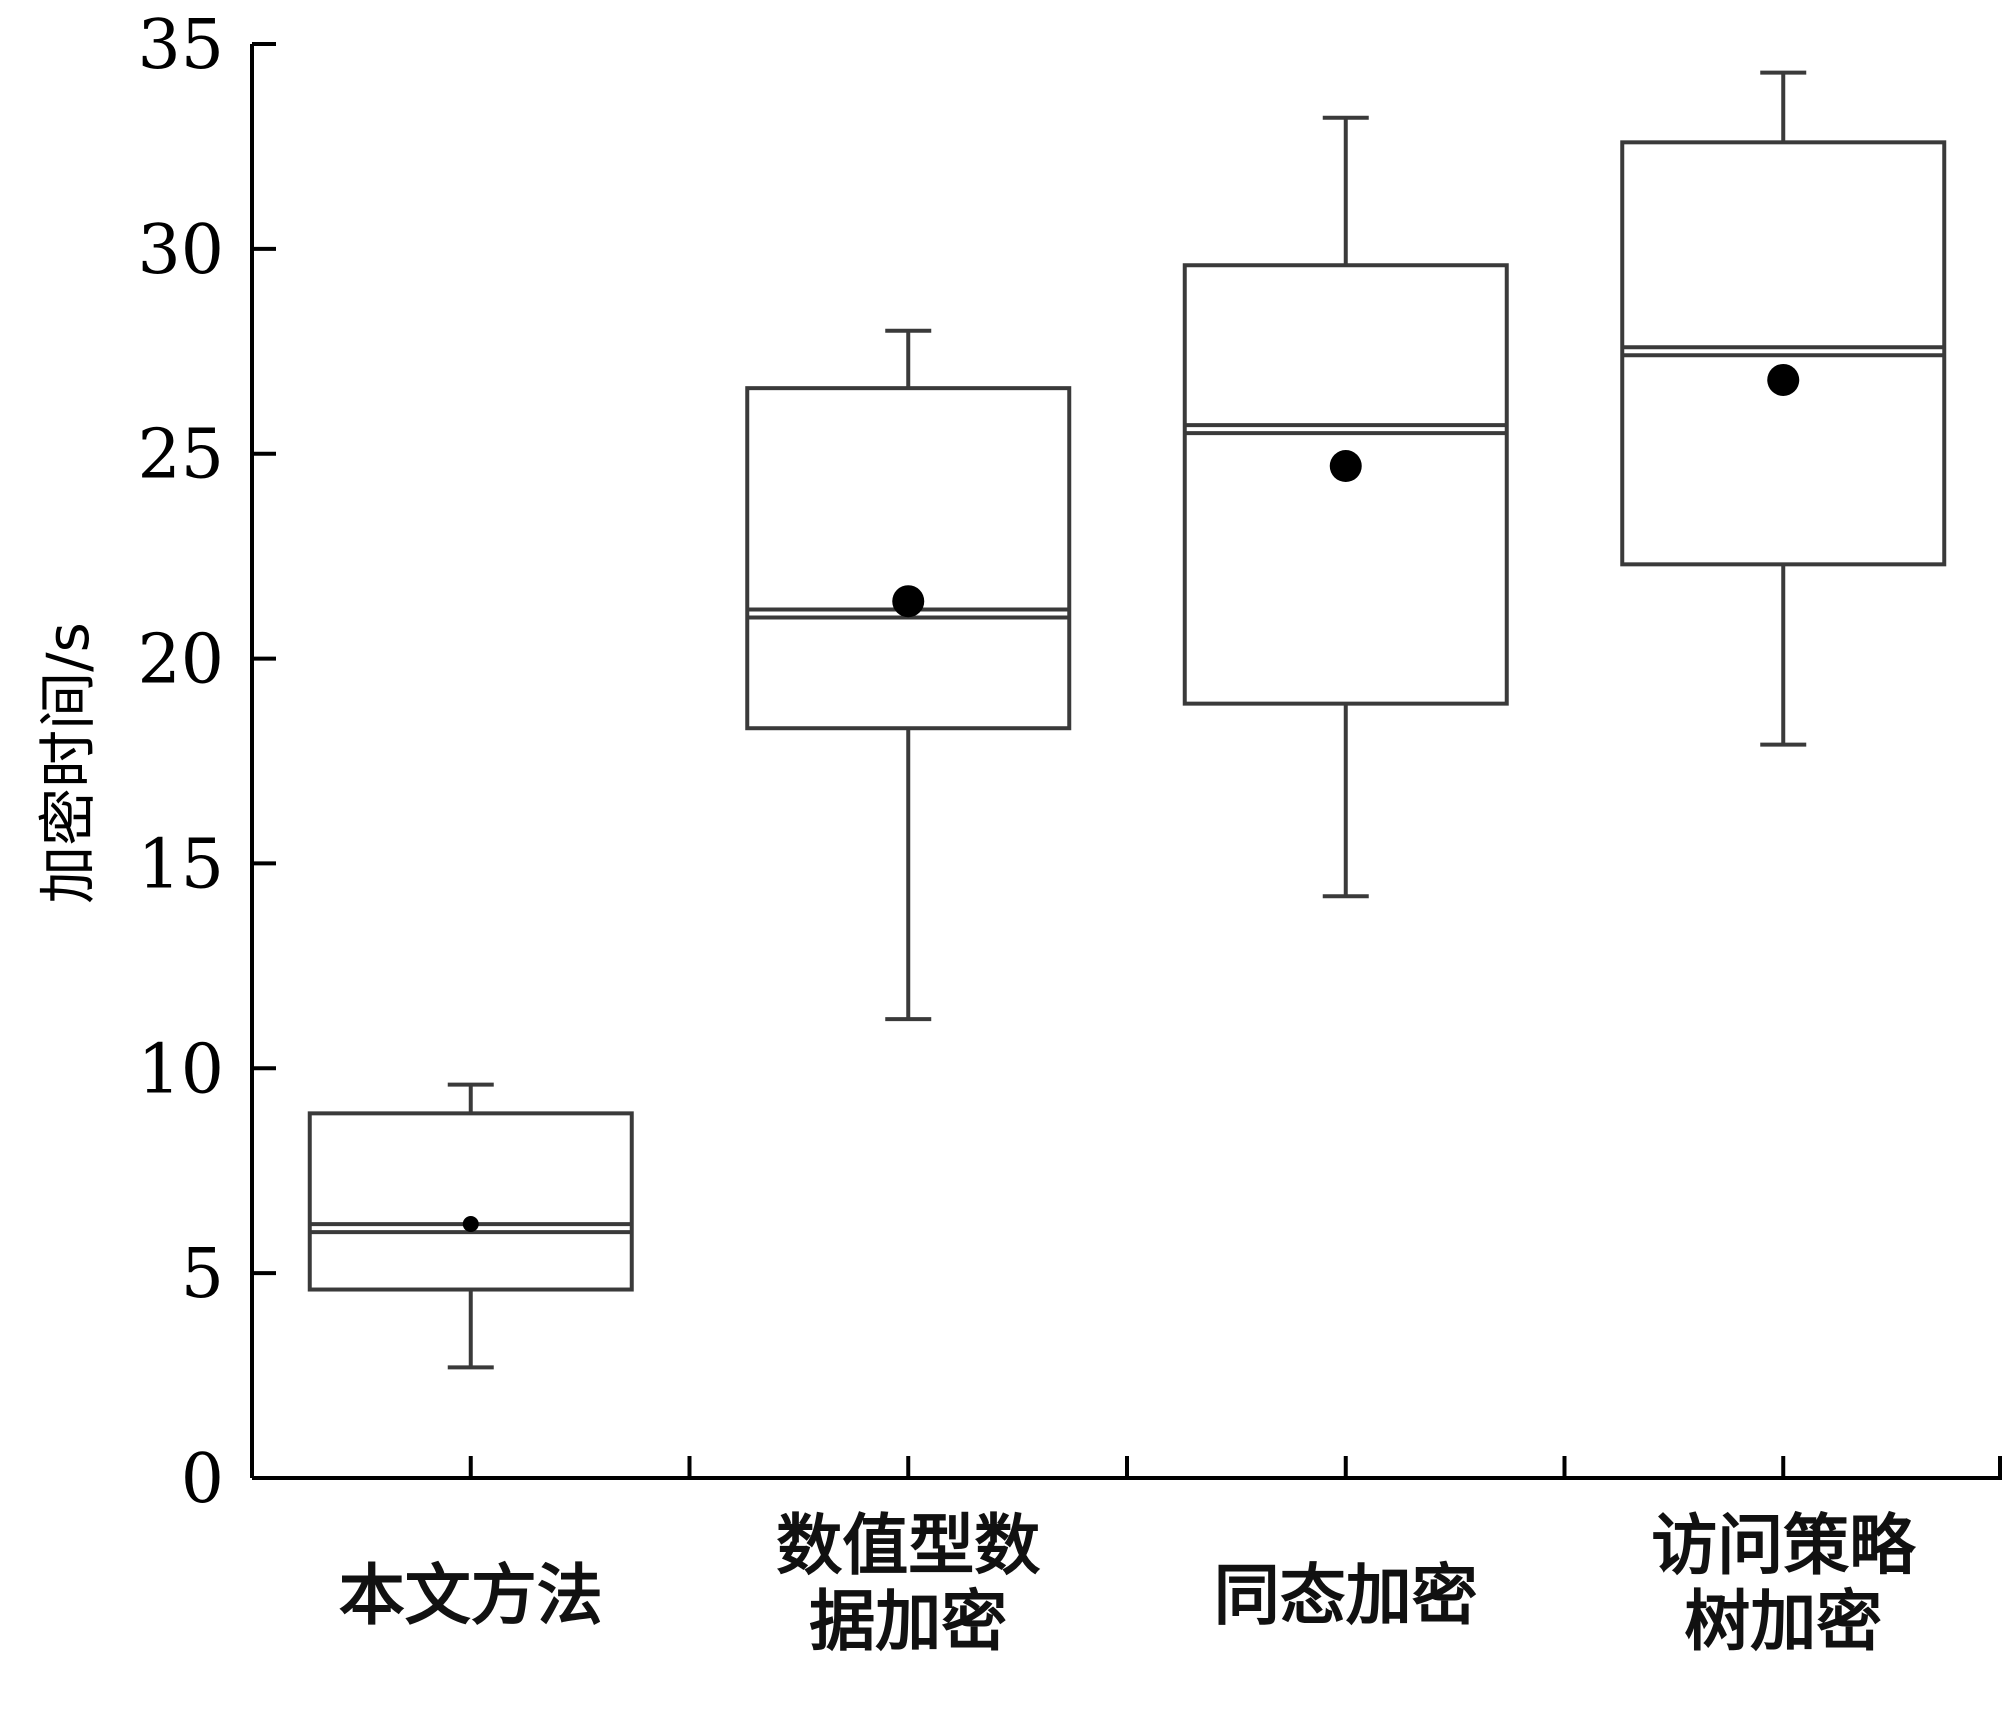 The height and width of the screenshot is (1716, 2010). What do you see at coordinates (202, 1479) in the screenshot?
I see `y-tick-label: 0` at bounding box center [202, 1479].